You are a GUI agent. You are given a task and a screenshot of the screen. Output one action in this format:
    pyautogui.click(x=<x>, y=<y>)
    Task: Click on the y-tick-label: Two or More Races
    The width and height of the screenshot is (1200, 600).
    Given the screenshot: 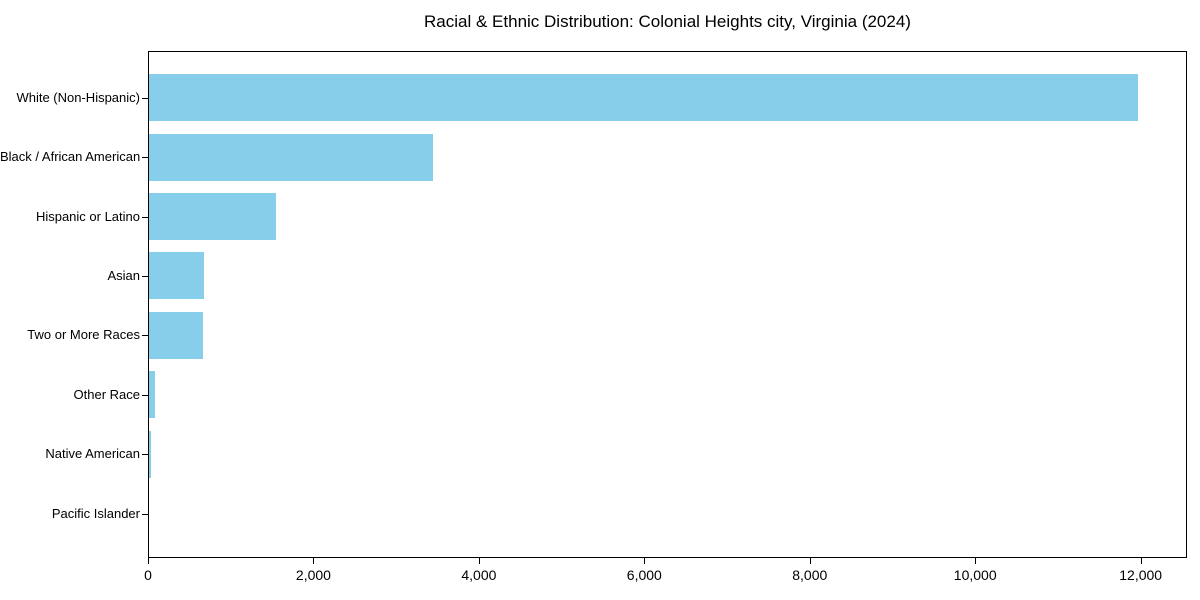 What is the action you would take?
    pyautogui.click(x=83, y=335)
    